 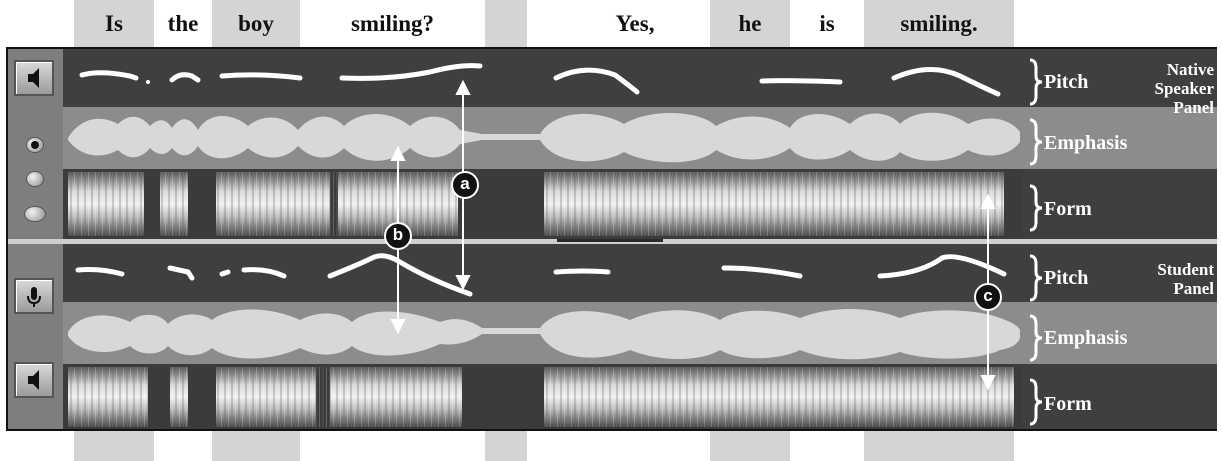 I want to click on word-boy: boy, so click(x=256, y=23).